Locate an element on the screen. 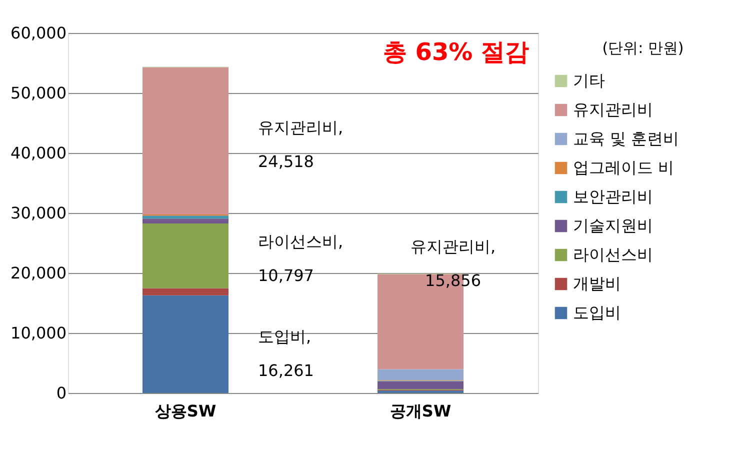 The height and width of the screenshot is (450, 750). x-tick-label: 상용SW is located at coordinates (185, 411).